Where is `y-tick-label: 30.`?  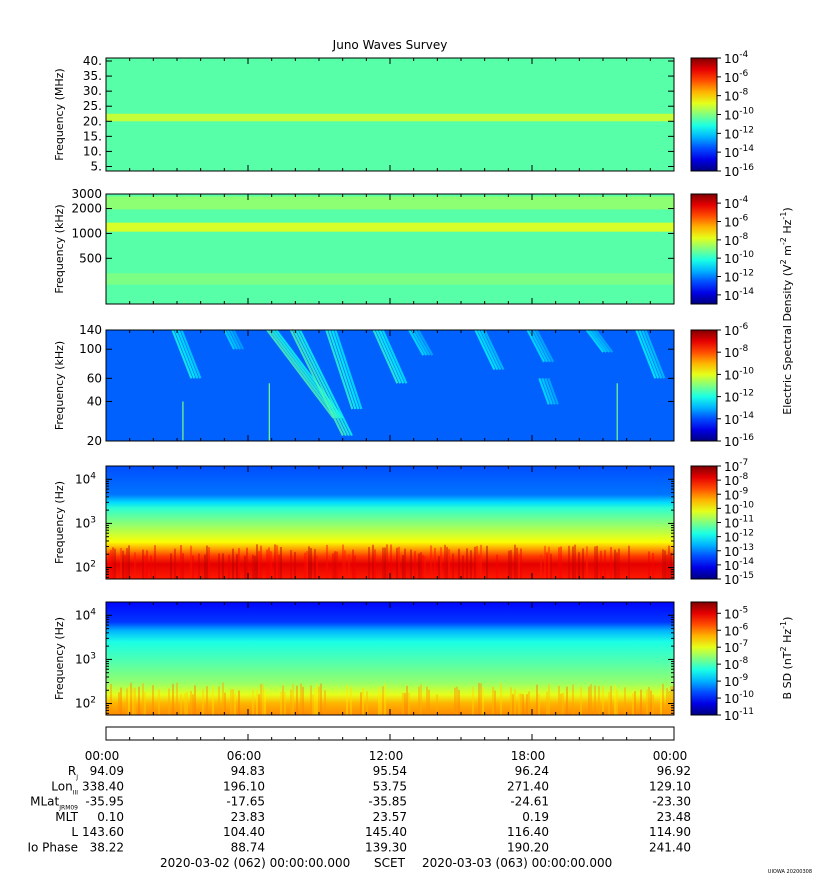
y-tick-label: 30. is located at coordinates (92, 91).